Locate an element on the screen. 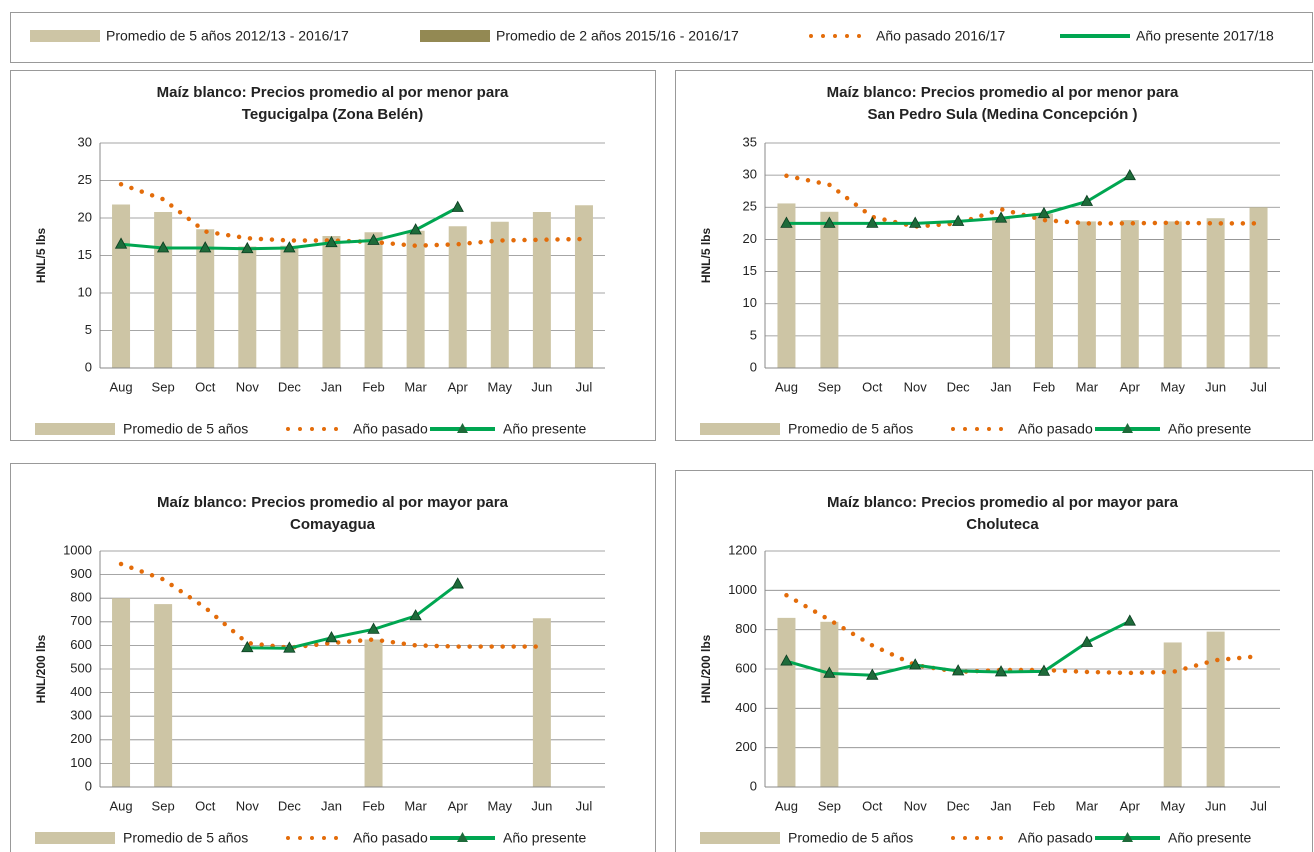 Image resolution: width=1314 pixels, height=852 pixels. y-axis-label: HNL/5 lbs is located at coordinates (706, 256).